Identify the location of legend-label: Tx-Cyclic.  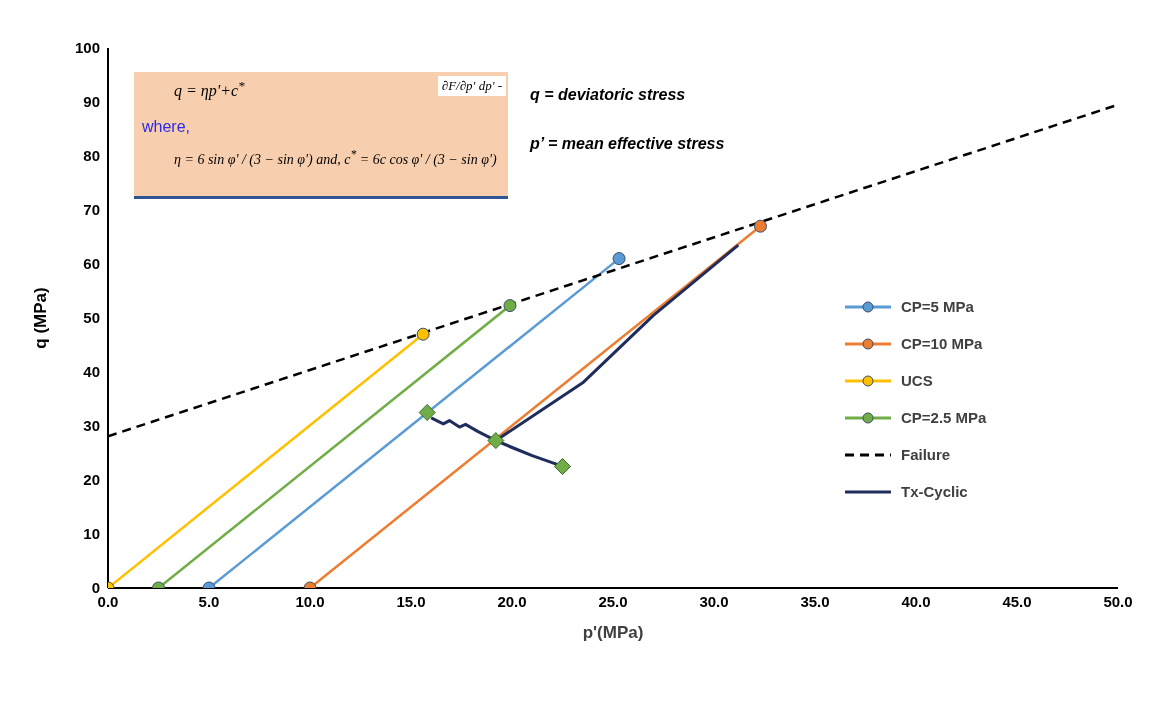
(934, 491).